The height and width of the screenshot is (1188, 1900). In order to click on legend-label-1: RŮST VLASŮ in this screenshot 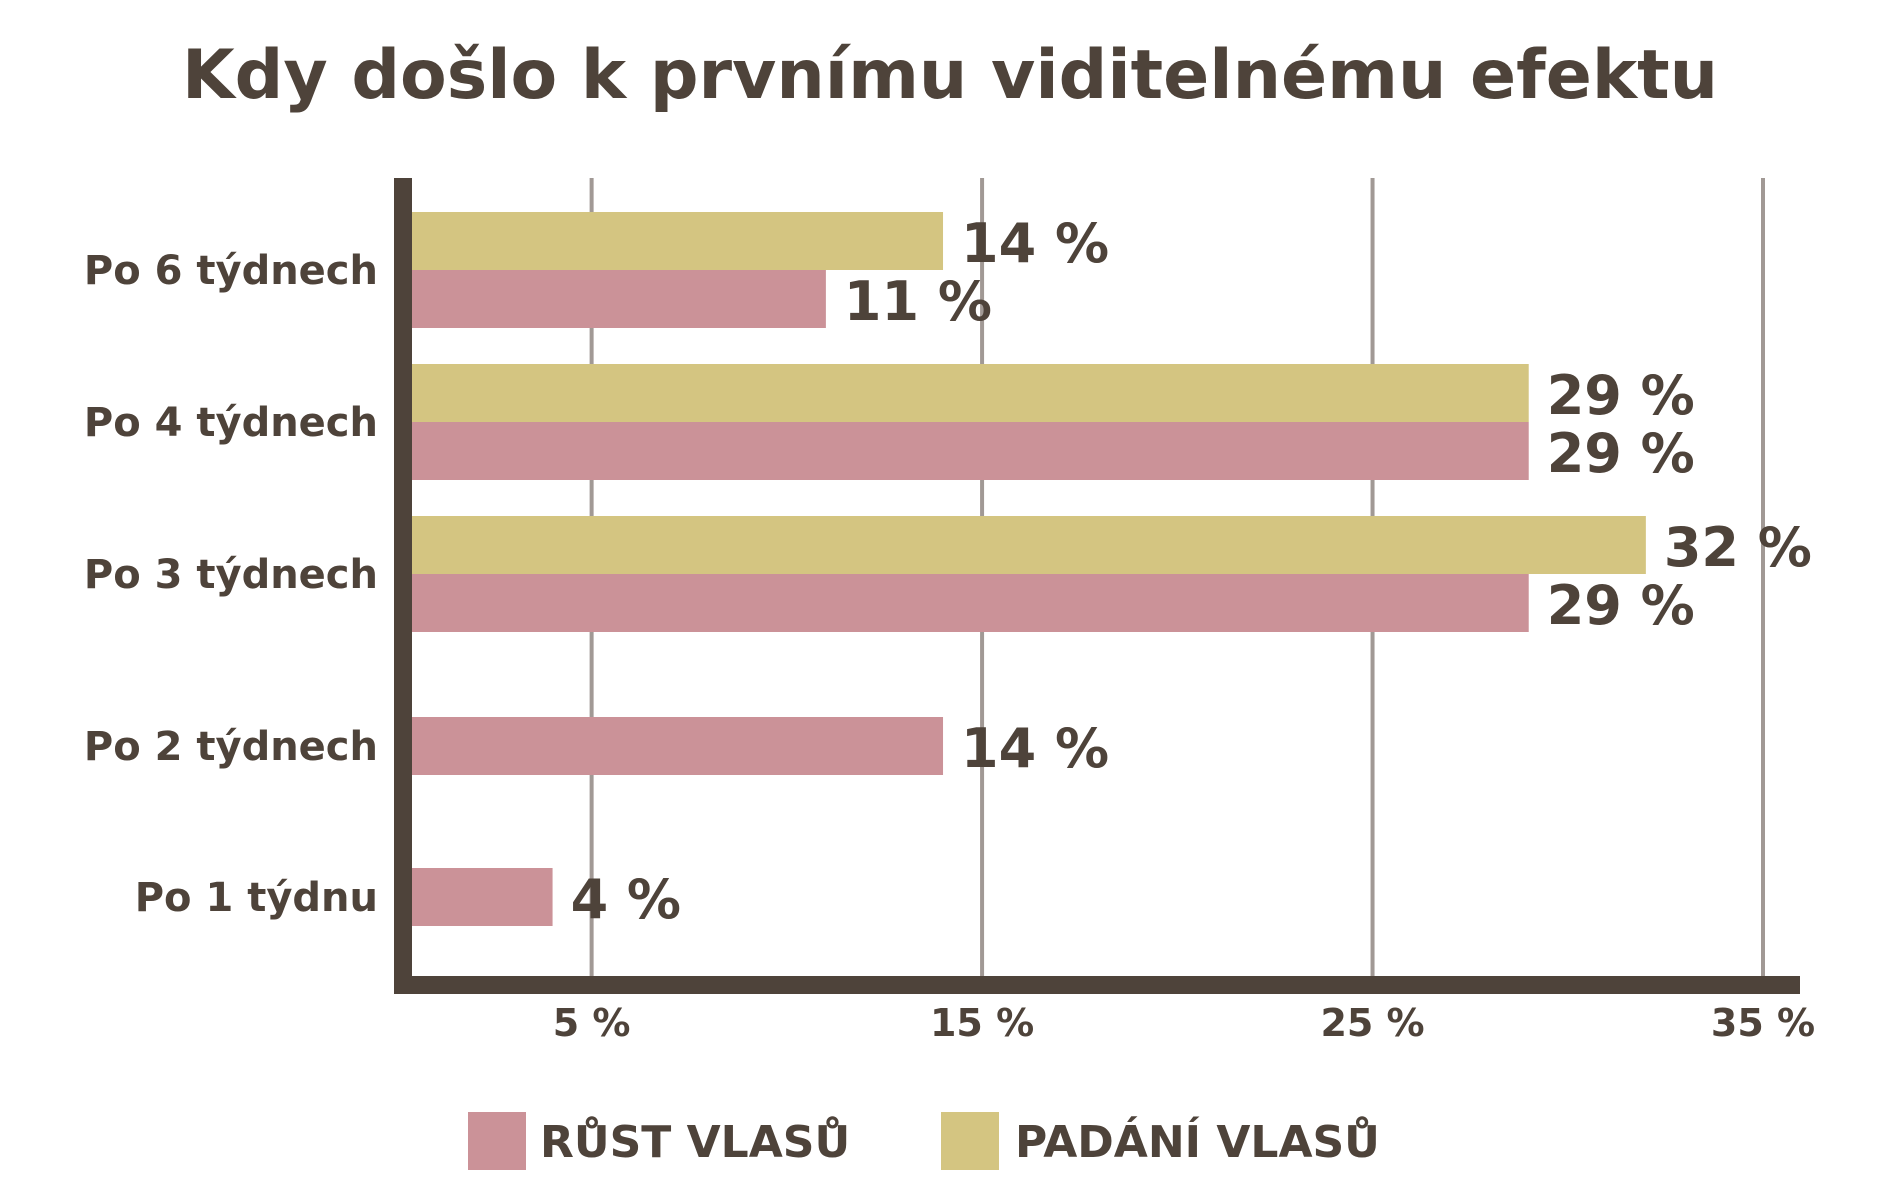, I will do `click(695, 1141)`.